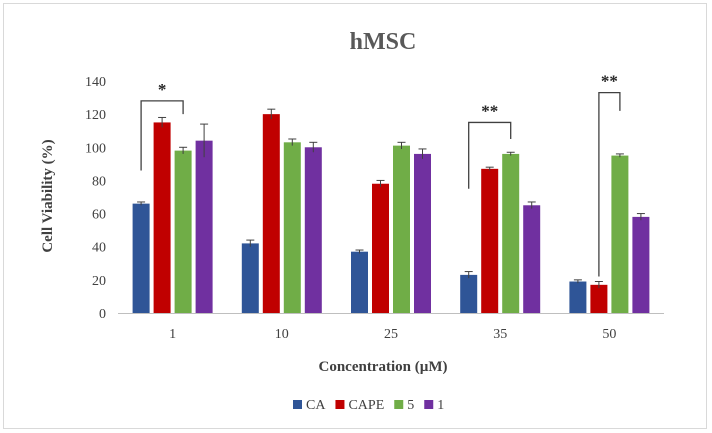 The image size is (712, 433). Describe the element at coordinates (172, 334) in the screenshot. I see `x-tick-label: 1` at that location.